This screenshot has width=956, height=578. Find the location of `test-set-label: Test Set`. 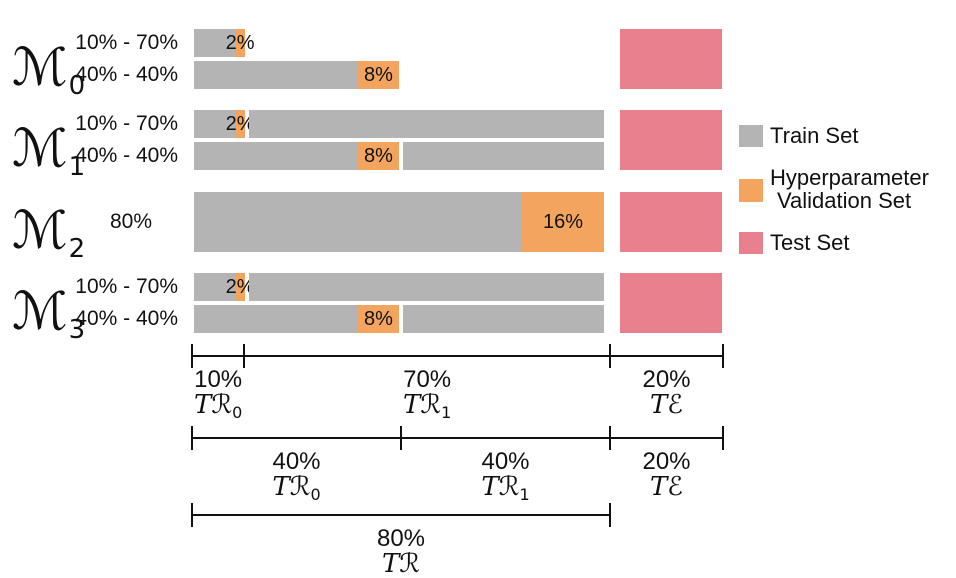

test-set-label: Test Set is located at coordinates (809, 243).